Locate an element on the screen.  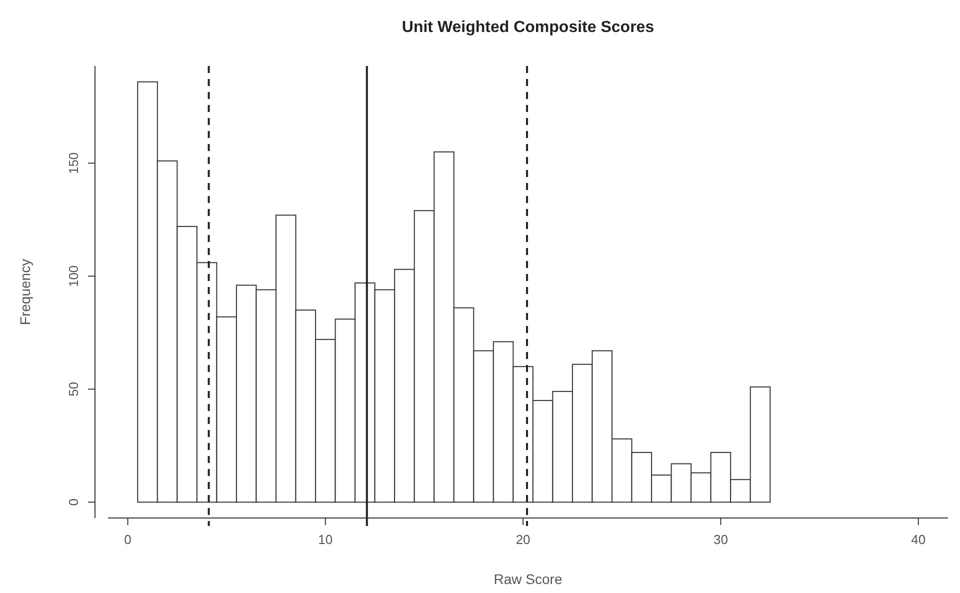
x-tick-label: 0 is located at coordinates (128, 539).